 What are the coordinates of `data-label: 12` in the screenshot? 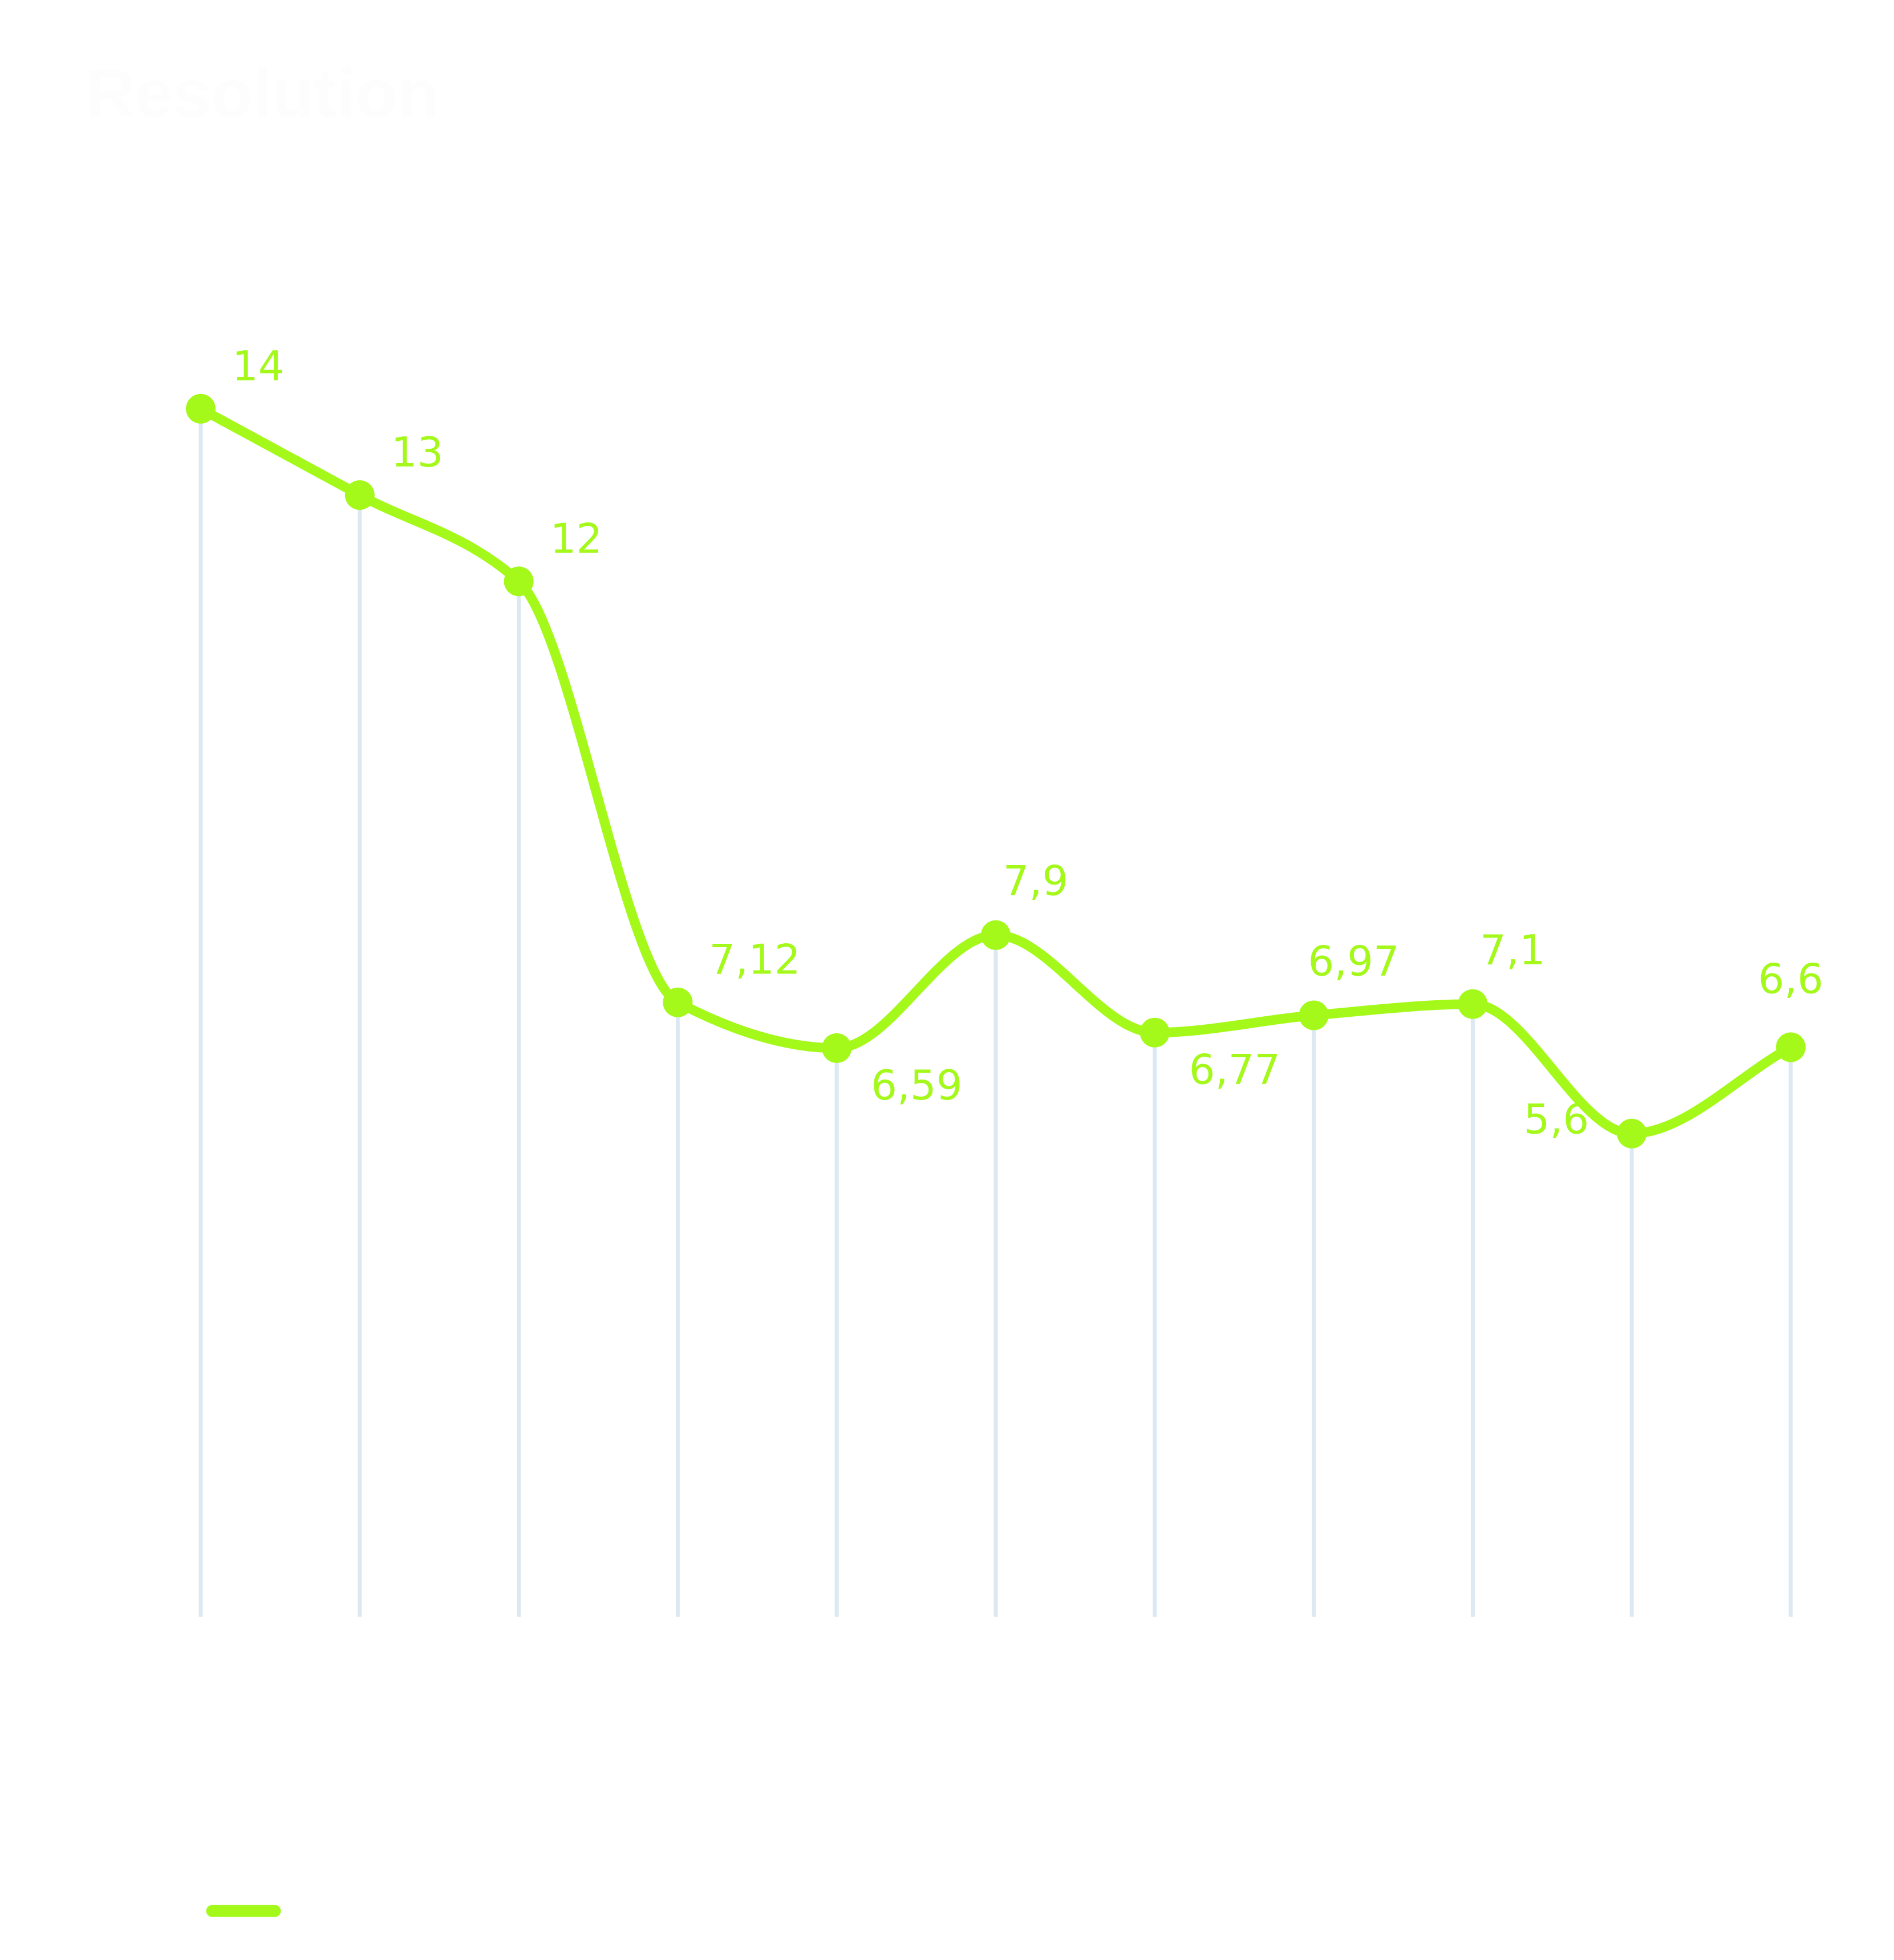 It's located at (576, 538).